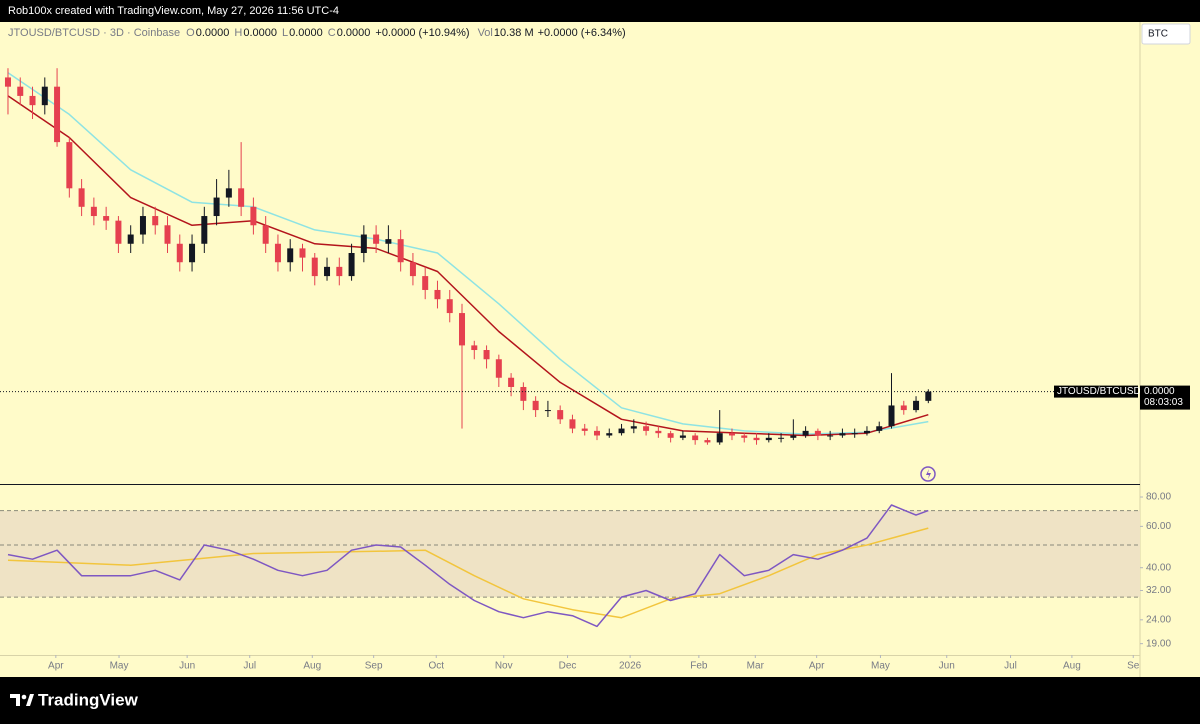 The image size is (1200, 724). What do you see at coordinates (88, 699) in the screenshot?
I see `brand: TradingView` at bounding box center [88, 699].